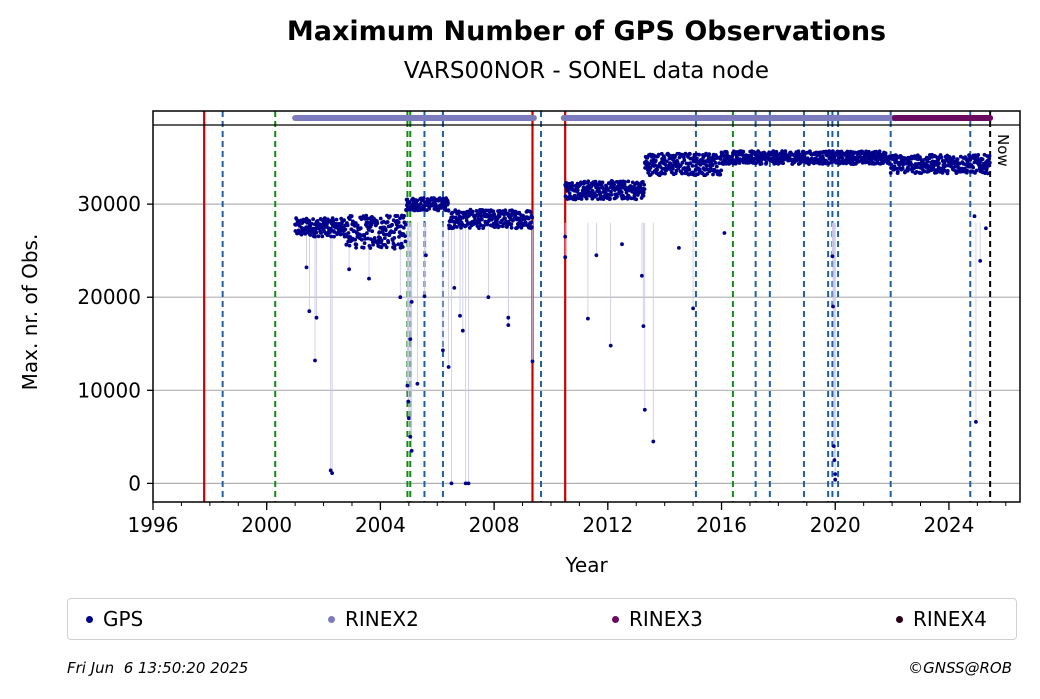 The height and width of the screenshot is (699, 1040). What do you see at coordinates (586, 565) in the screenshot?
I see `x-axis-label: Year` at bounding box center [586, 565].